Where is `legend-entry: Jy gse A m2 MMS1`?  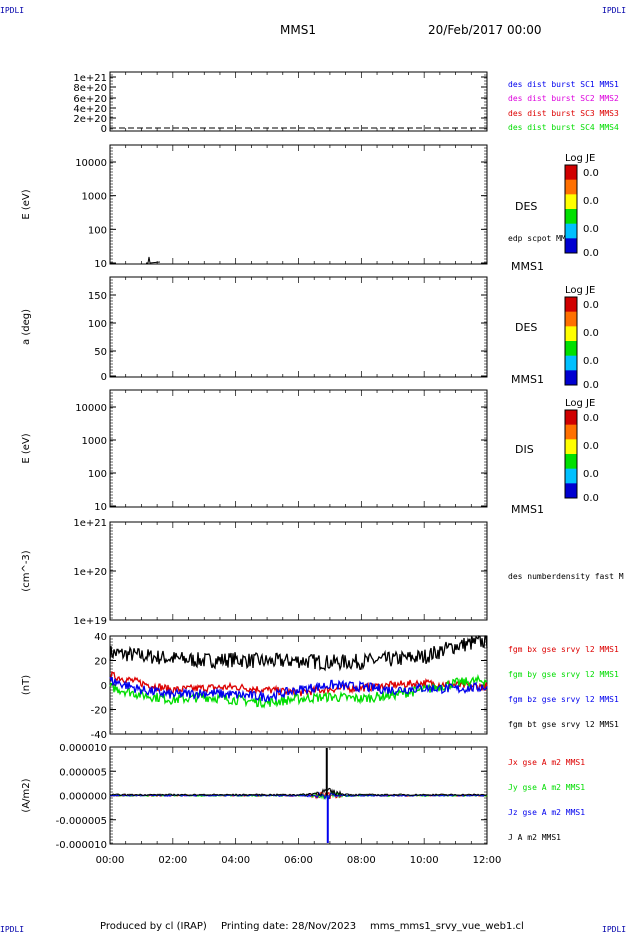 legend-entry: Jy gse A m2 MMS1 is located at coordinates (546, 787).